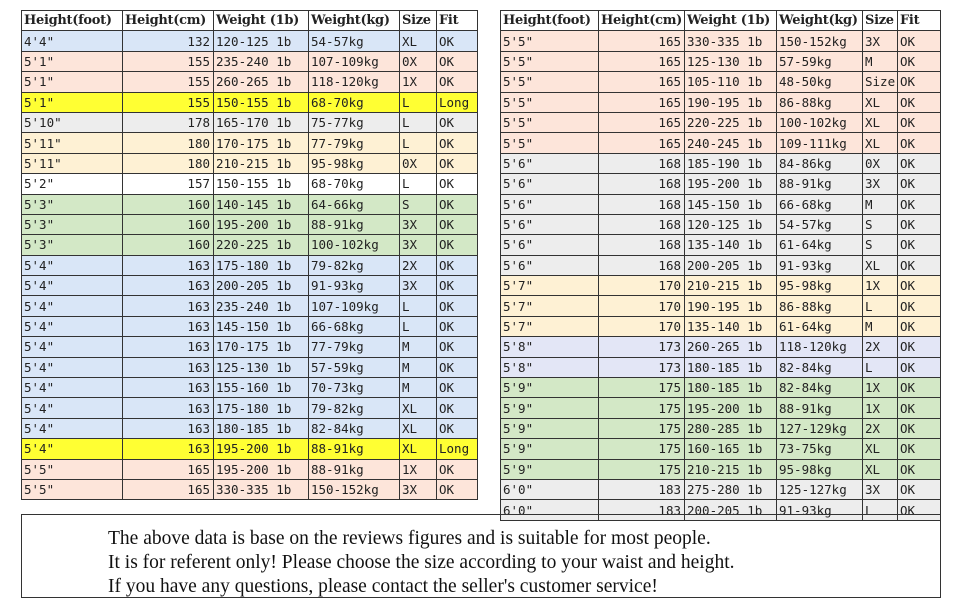  Describe the element at coordinates (720, 163) in the screenshot. I see `table-row: 5'6" 168 185-190 1b 84-86kg 0X OK` at that location.